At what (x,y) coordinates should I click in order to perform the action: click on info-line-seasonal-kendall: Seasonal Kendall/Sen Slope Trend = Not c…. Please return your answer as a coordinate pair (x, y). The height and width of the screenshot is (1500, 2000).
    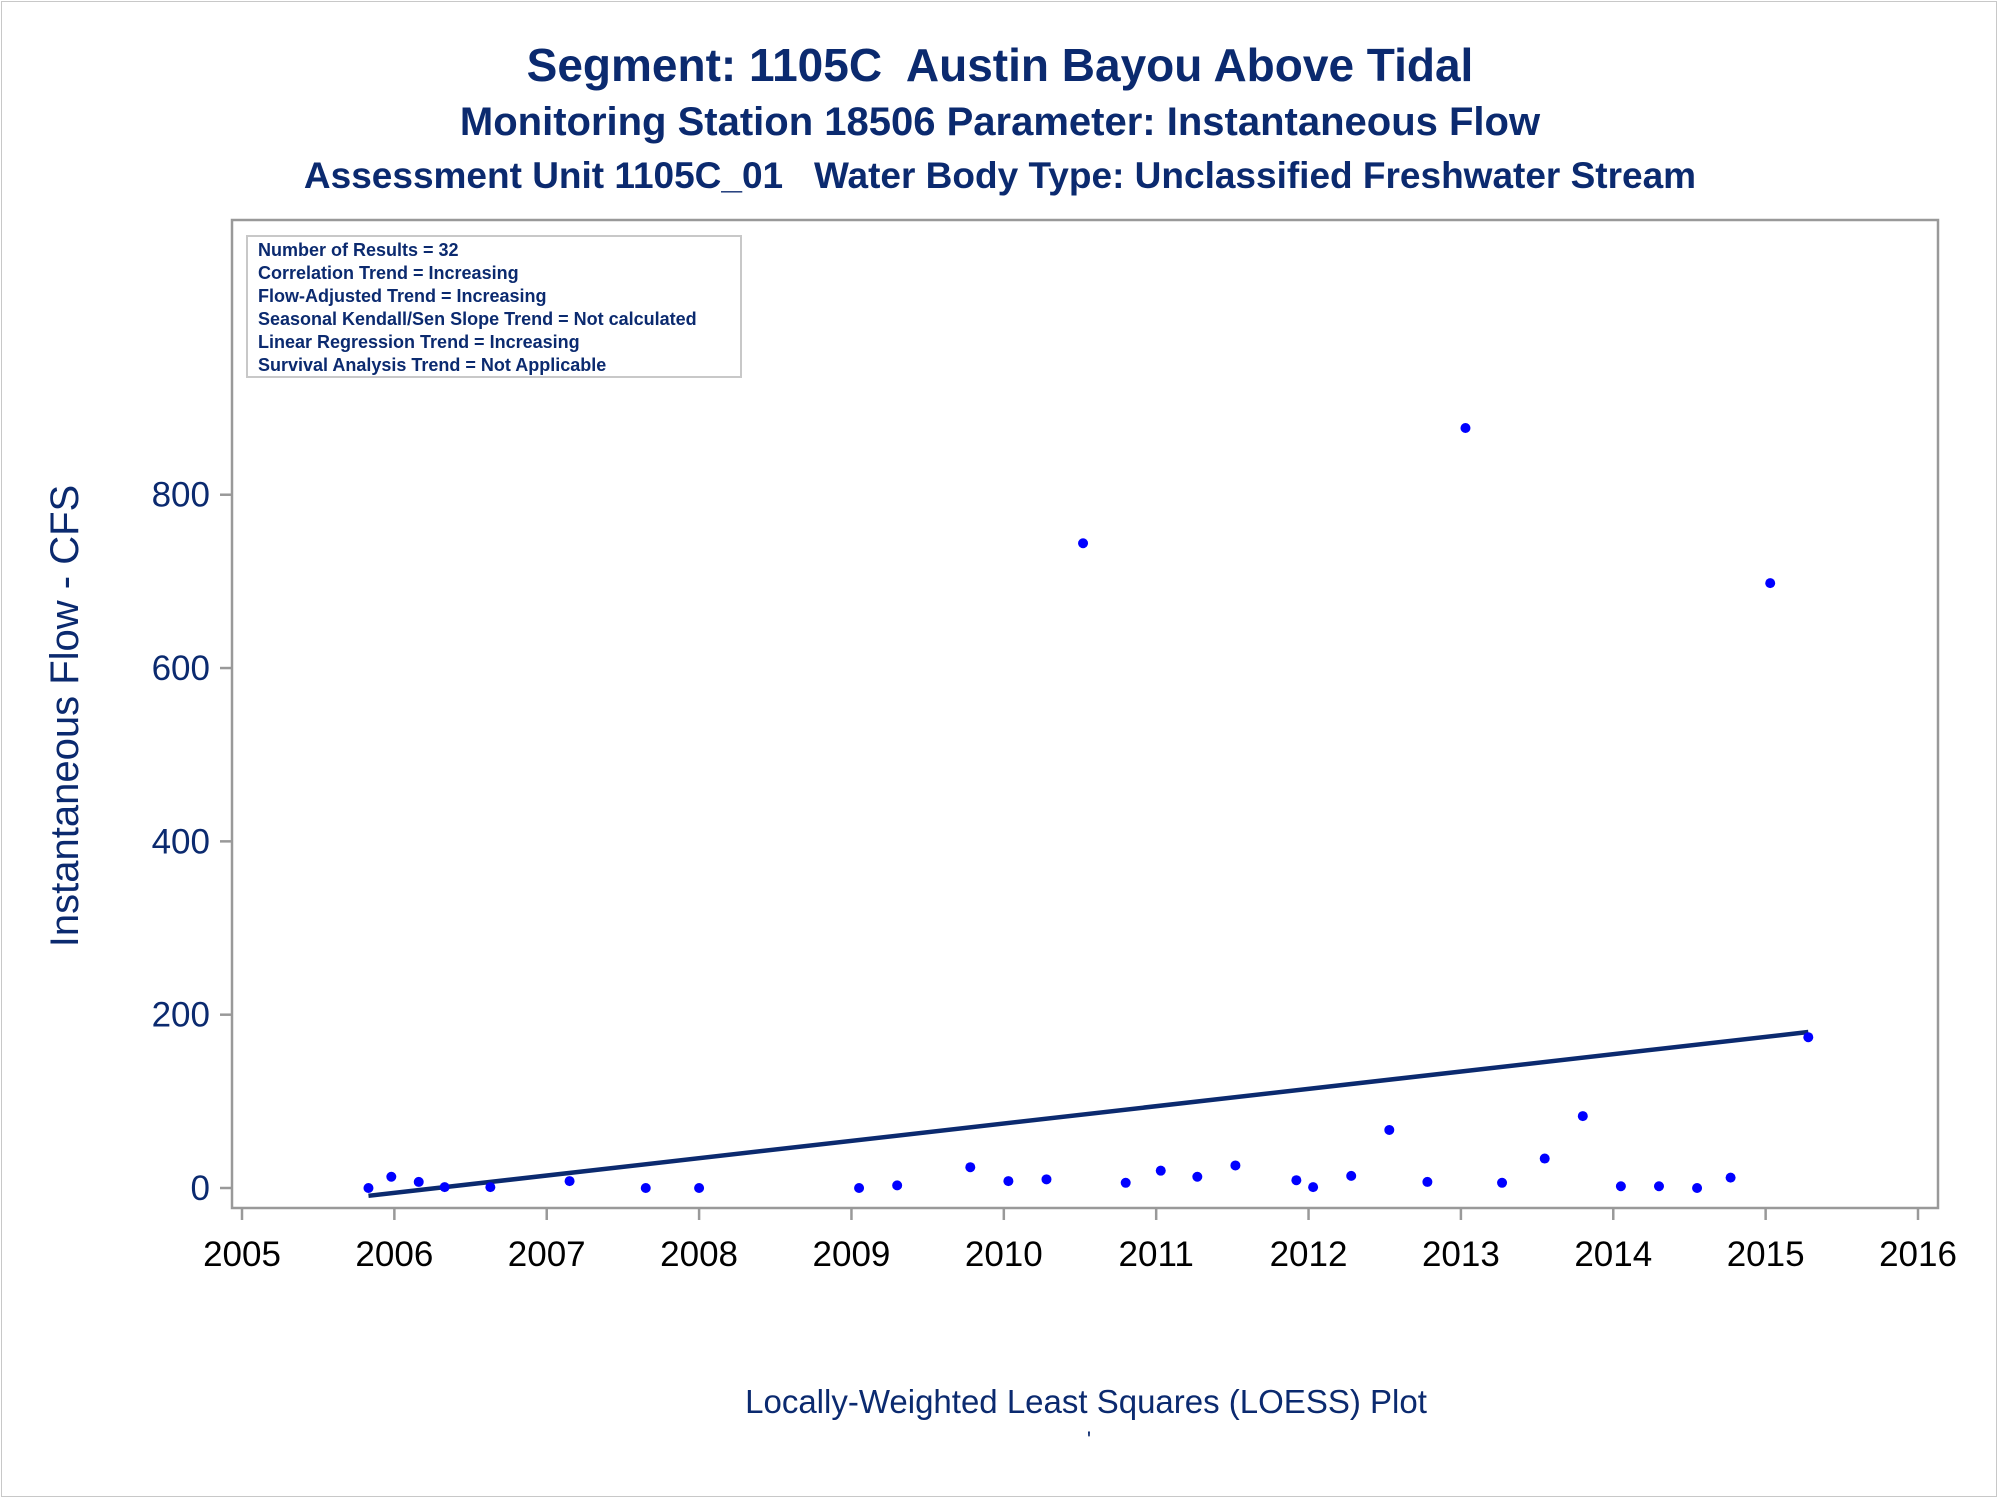
    Looking at the image, I should click on (477, 319).